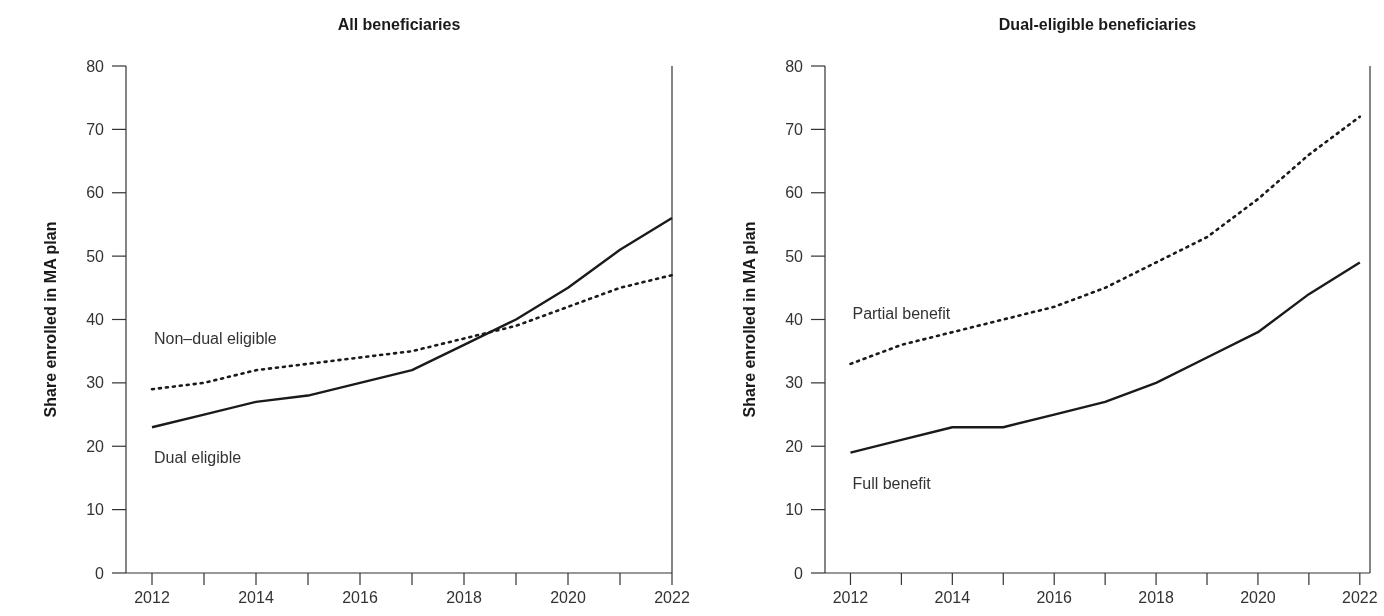 The width and height of the screenshot is (1384, 616). Describe the element at coordinates (198, 458) in the screenshot. I see `series-label: Dual eligible` at that location.